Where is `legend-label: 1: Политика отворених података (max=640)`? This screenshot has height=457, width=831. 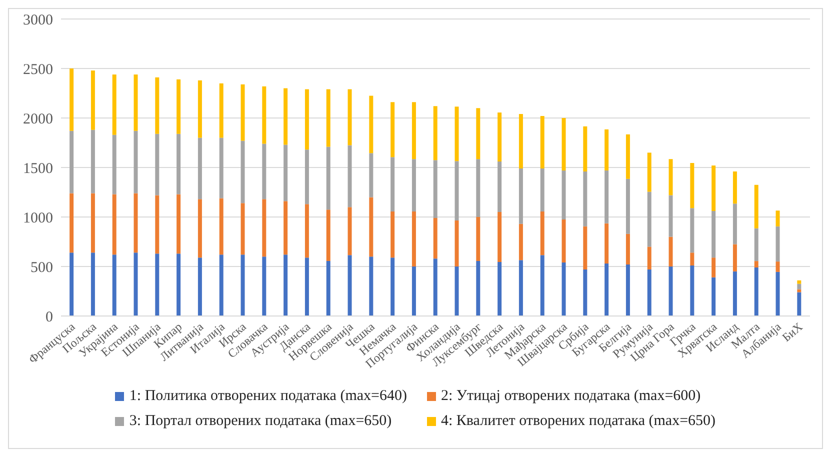
legend-label: 1: Политика отворених података (max=640) is located at coordinates (268, 396).